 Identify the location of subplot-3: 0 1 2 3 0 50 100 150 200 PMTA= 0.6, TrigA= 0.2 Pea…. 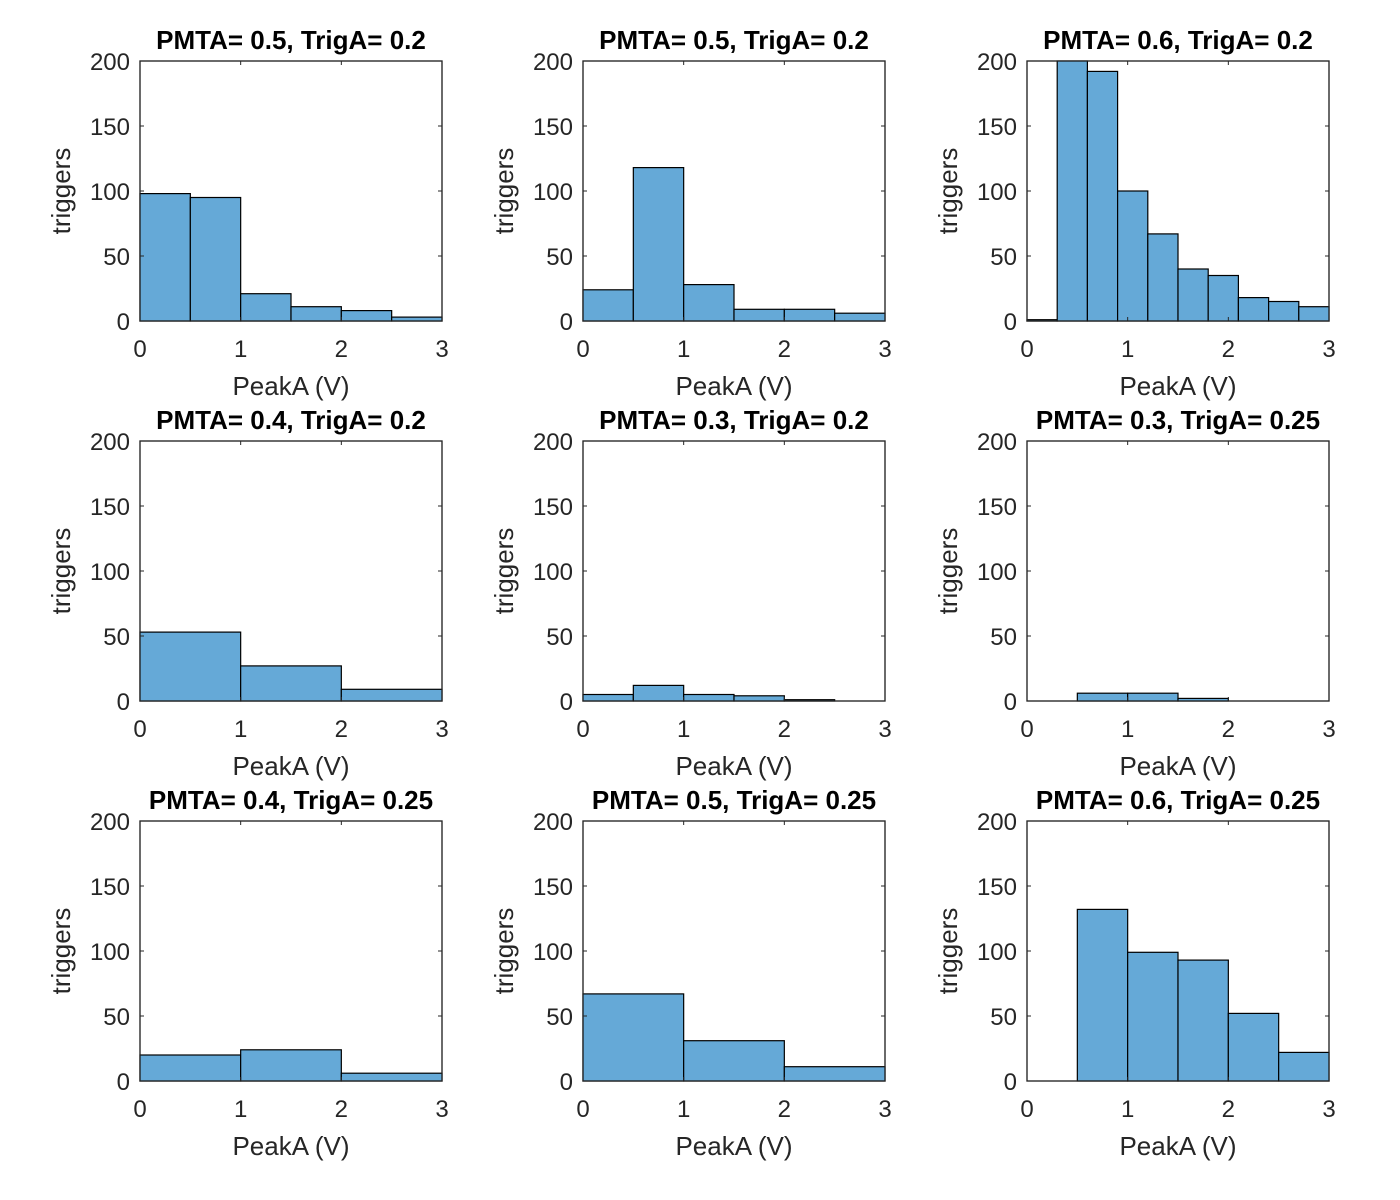
(1134, 213).